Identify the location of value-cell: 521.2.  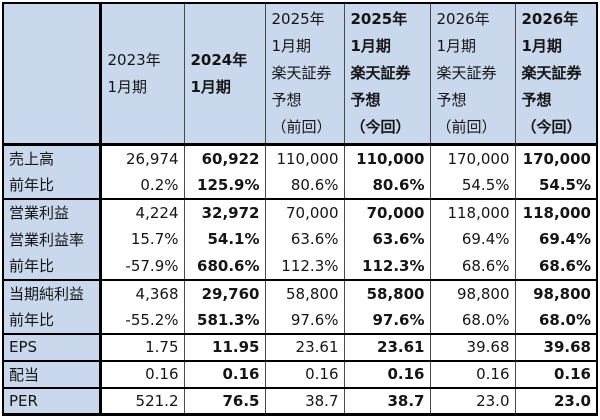
(141, 400).